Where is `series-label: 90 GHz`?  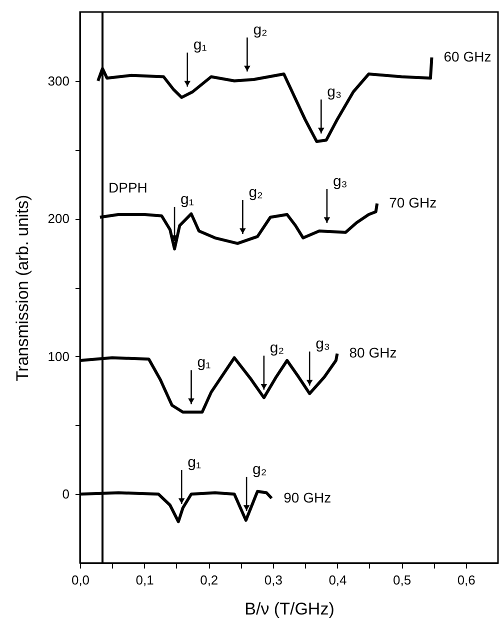 series-label: 90 GHz is located at coordinates (308, 497).